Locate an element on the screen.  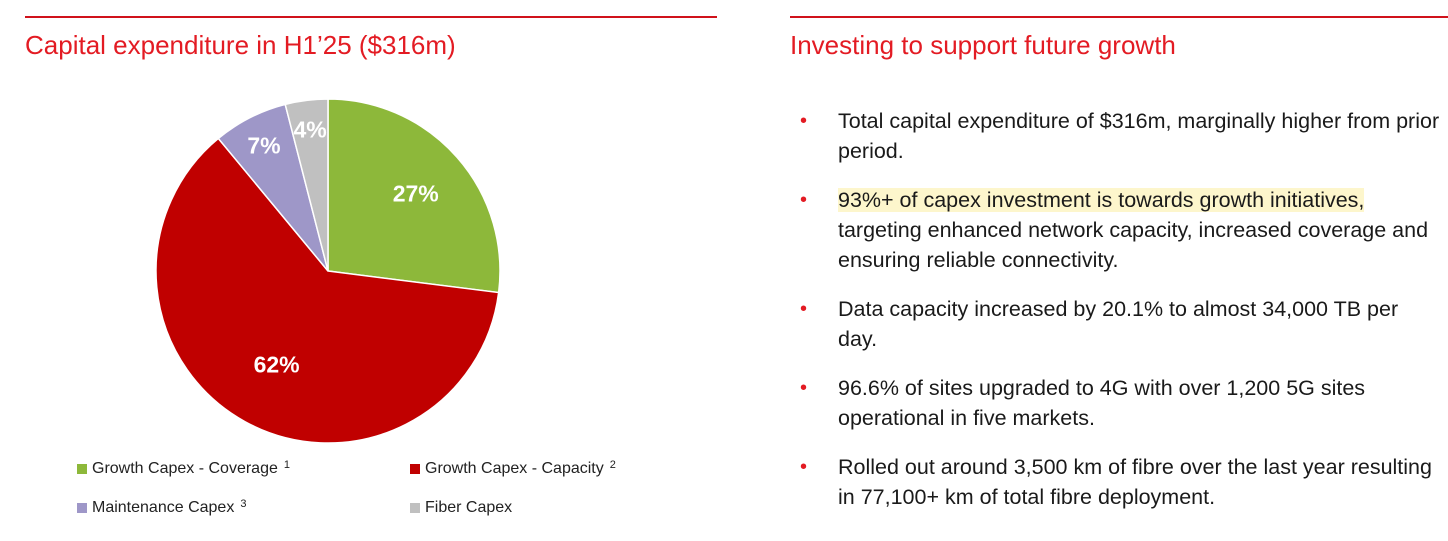
pie-data-label: 62% is located at coordinates (277, 364).